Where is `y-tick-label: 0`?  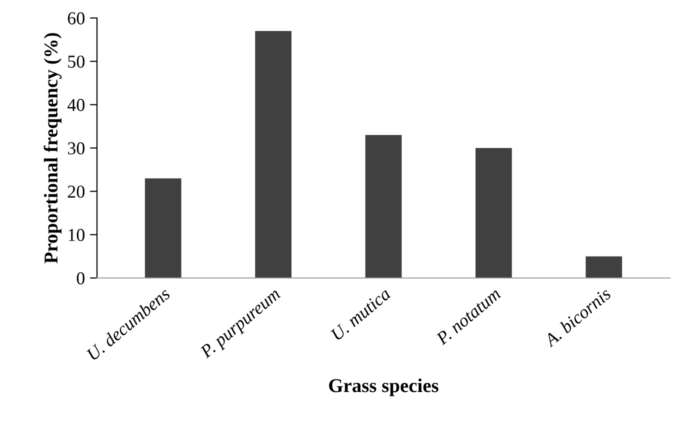 y-tick-label: 0 is located at coordinates (80, 278).